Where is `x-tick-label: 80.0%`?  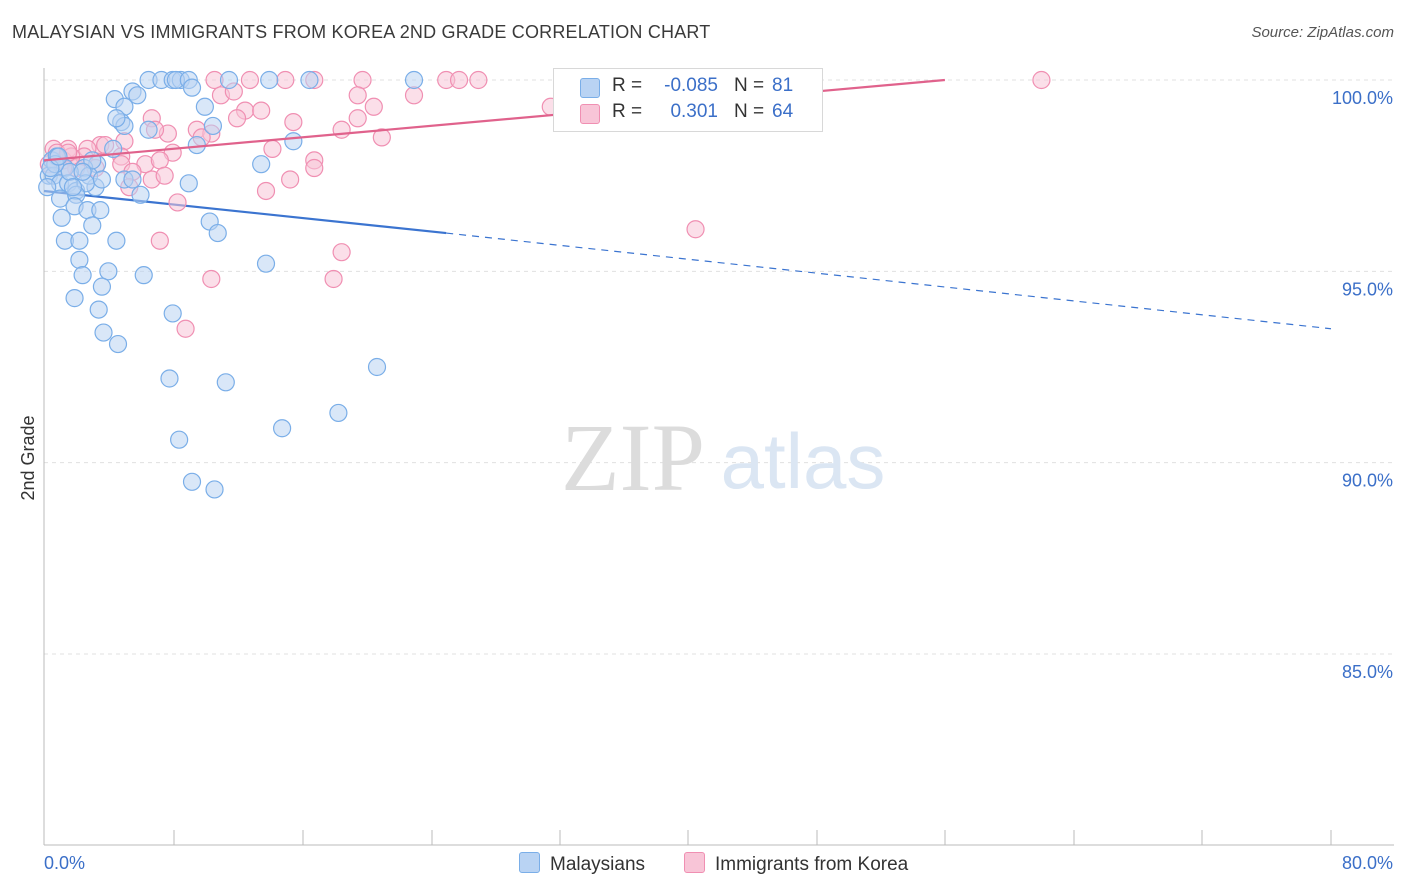 x-tick-label: 80.0% is located at coordinates (1367, 863).